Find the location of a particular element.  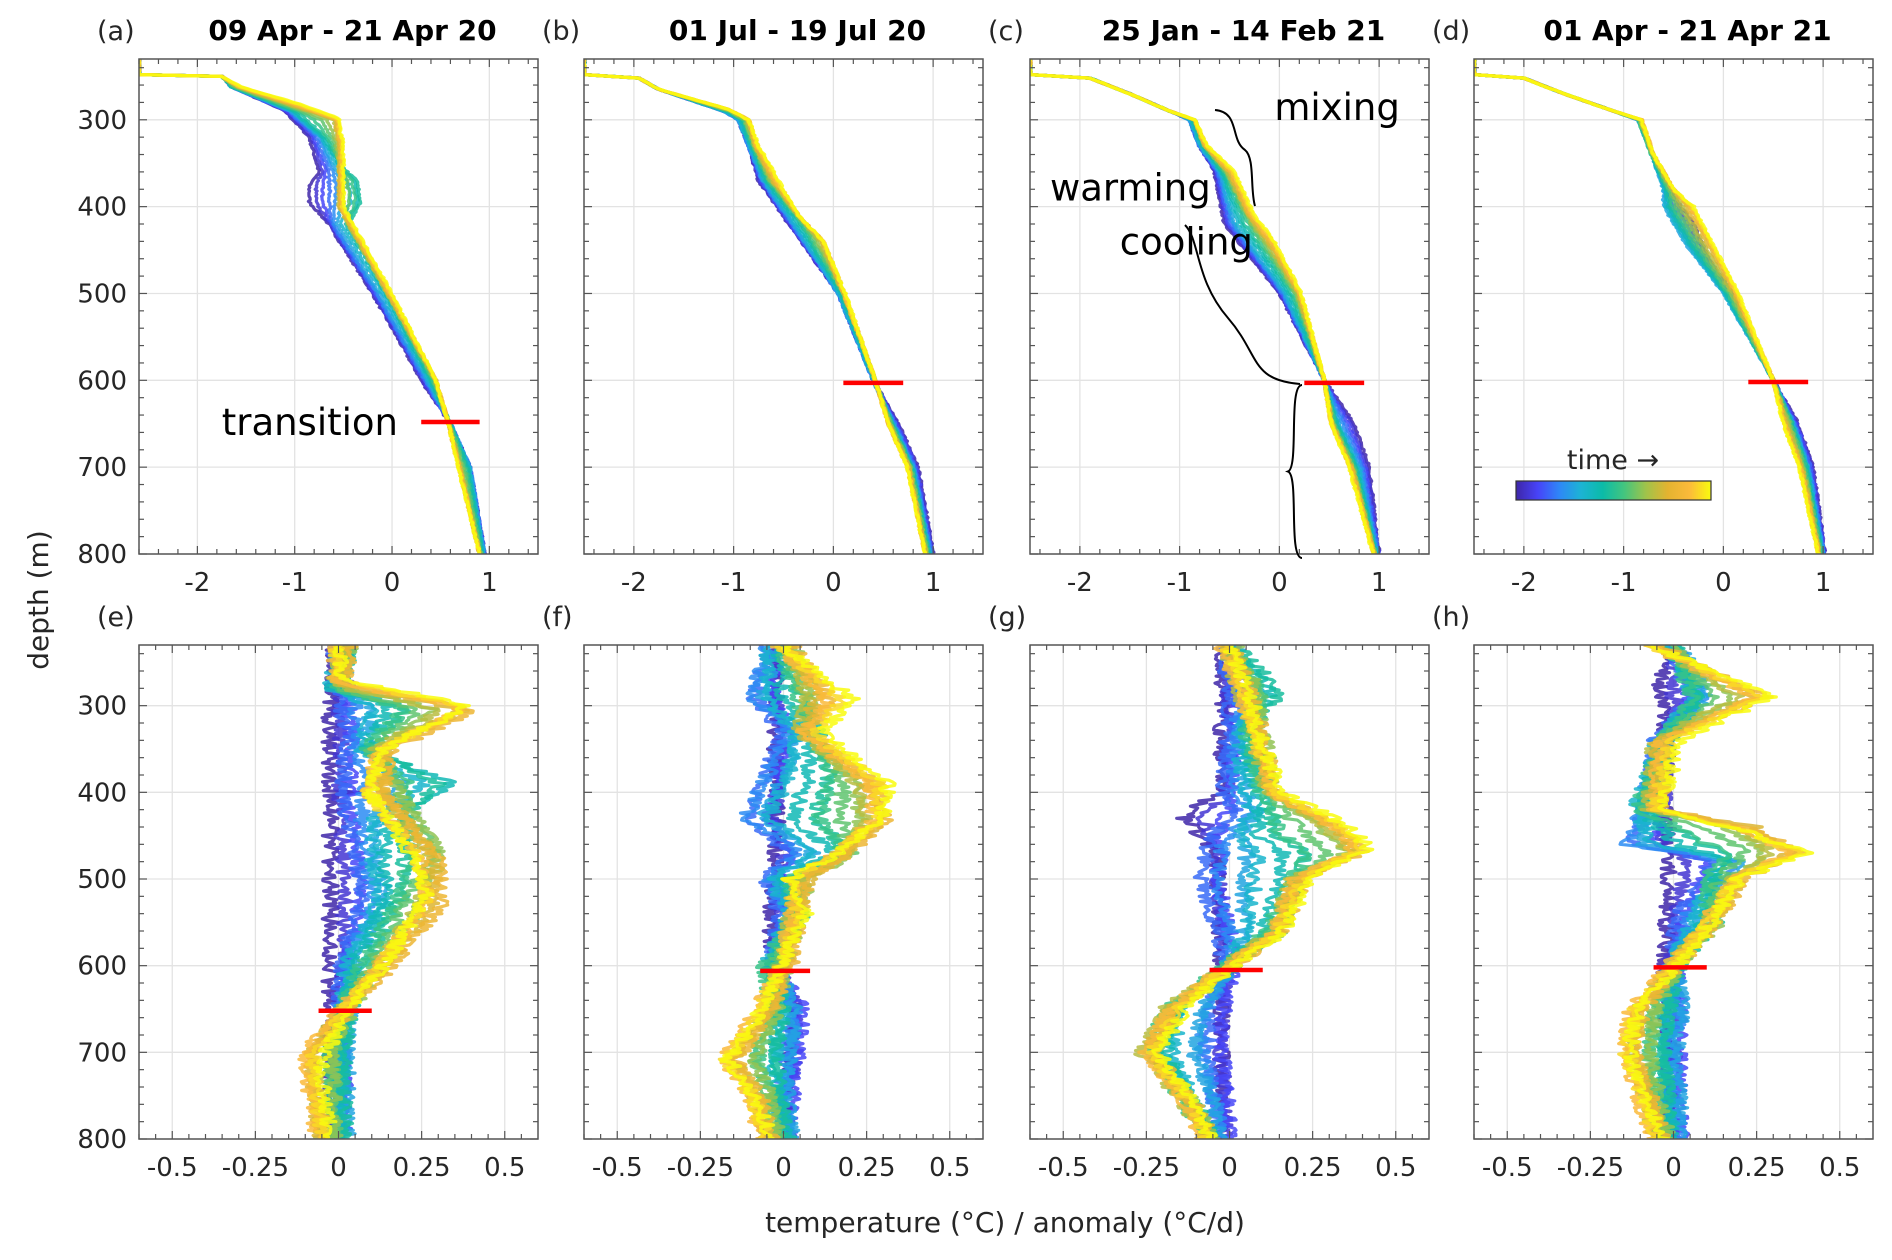

panel-f: -0.5 -0.25 0 0.25 0.5 (f) is located at coordinates (763, 892).